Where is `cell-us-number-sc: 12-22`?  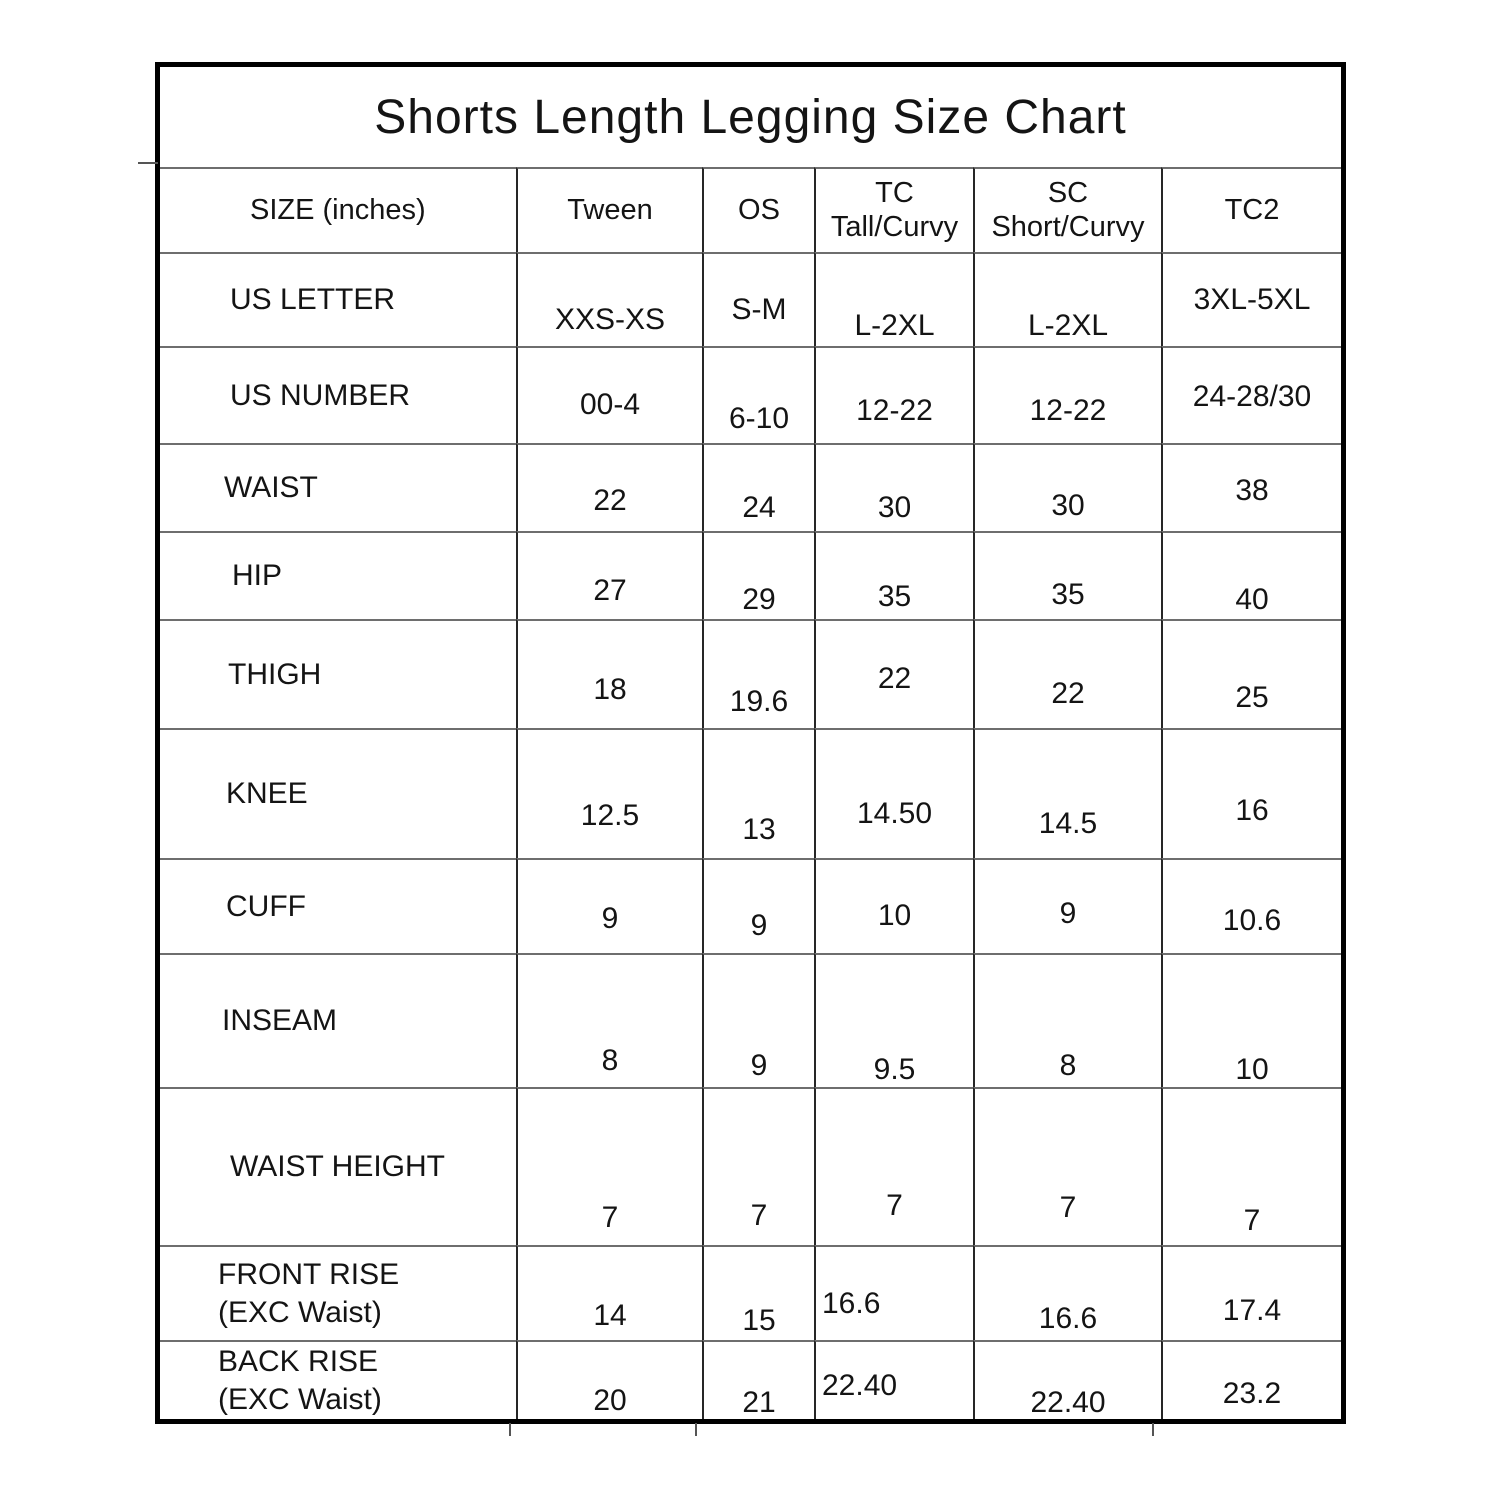
cell-us-number-sc: 12-22 is located at coordinates (1067, 394).